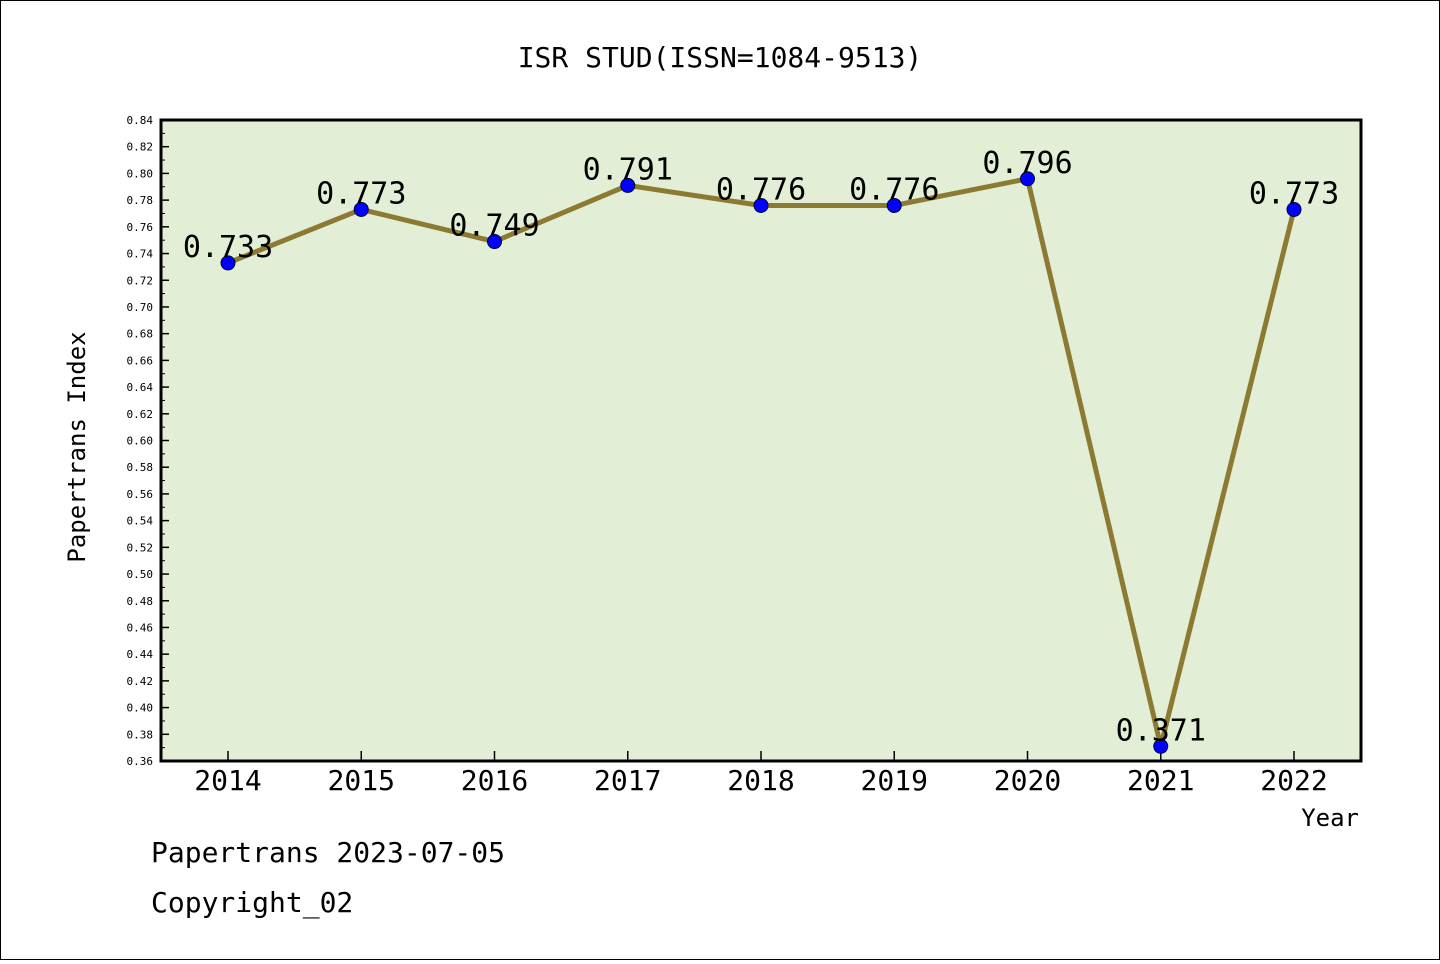  Describe the element at coordinates (140, 627) in the screenshot. I see `y-tick-label: 0.46` at that location.